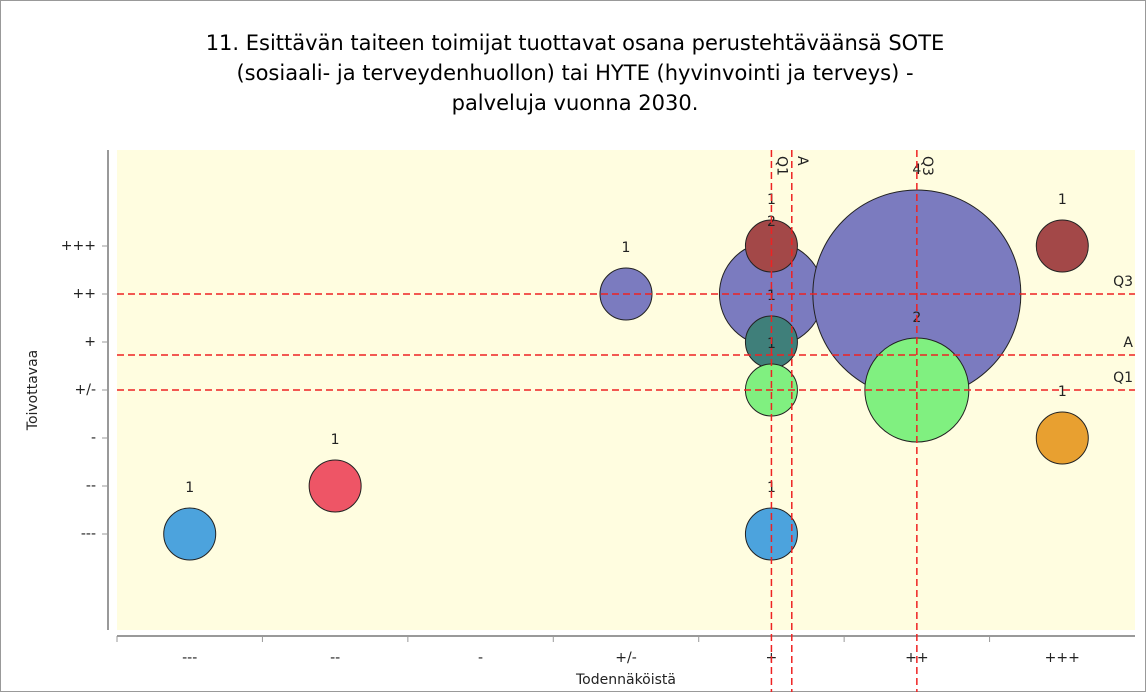  What do you see at coordinates (91, 486) in the screenshot?
I see `y-tick-label: --` at bounding box center [91, 486].